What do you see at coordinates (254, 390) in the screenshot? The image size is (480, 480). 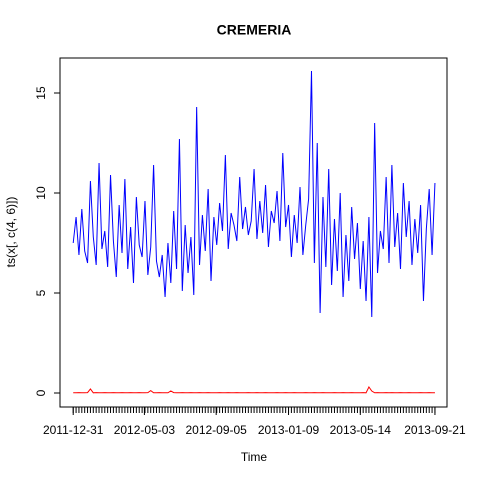 I see `series-line` at bounding box center [254, 390].